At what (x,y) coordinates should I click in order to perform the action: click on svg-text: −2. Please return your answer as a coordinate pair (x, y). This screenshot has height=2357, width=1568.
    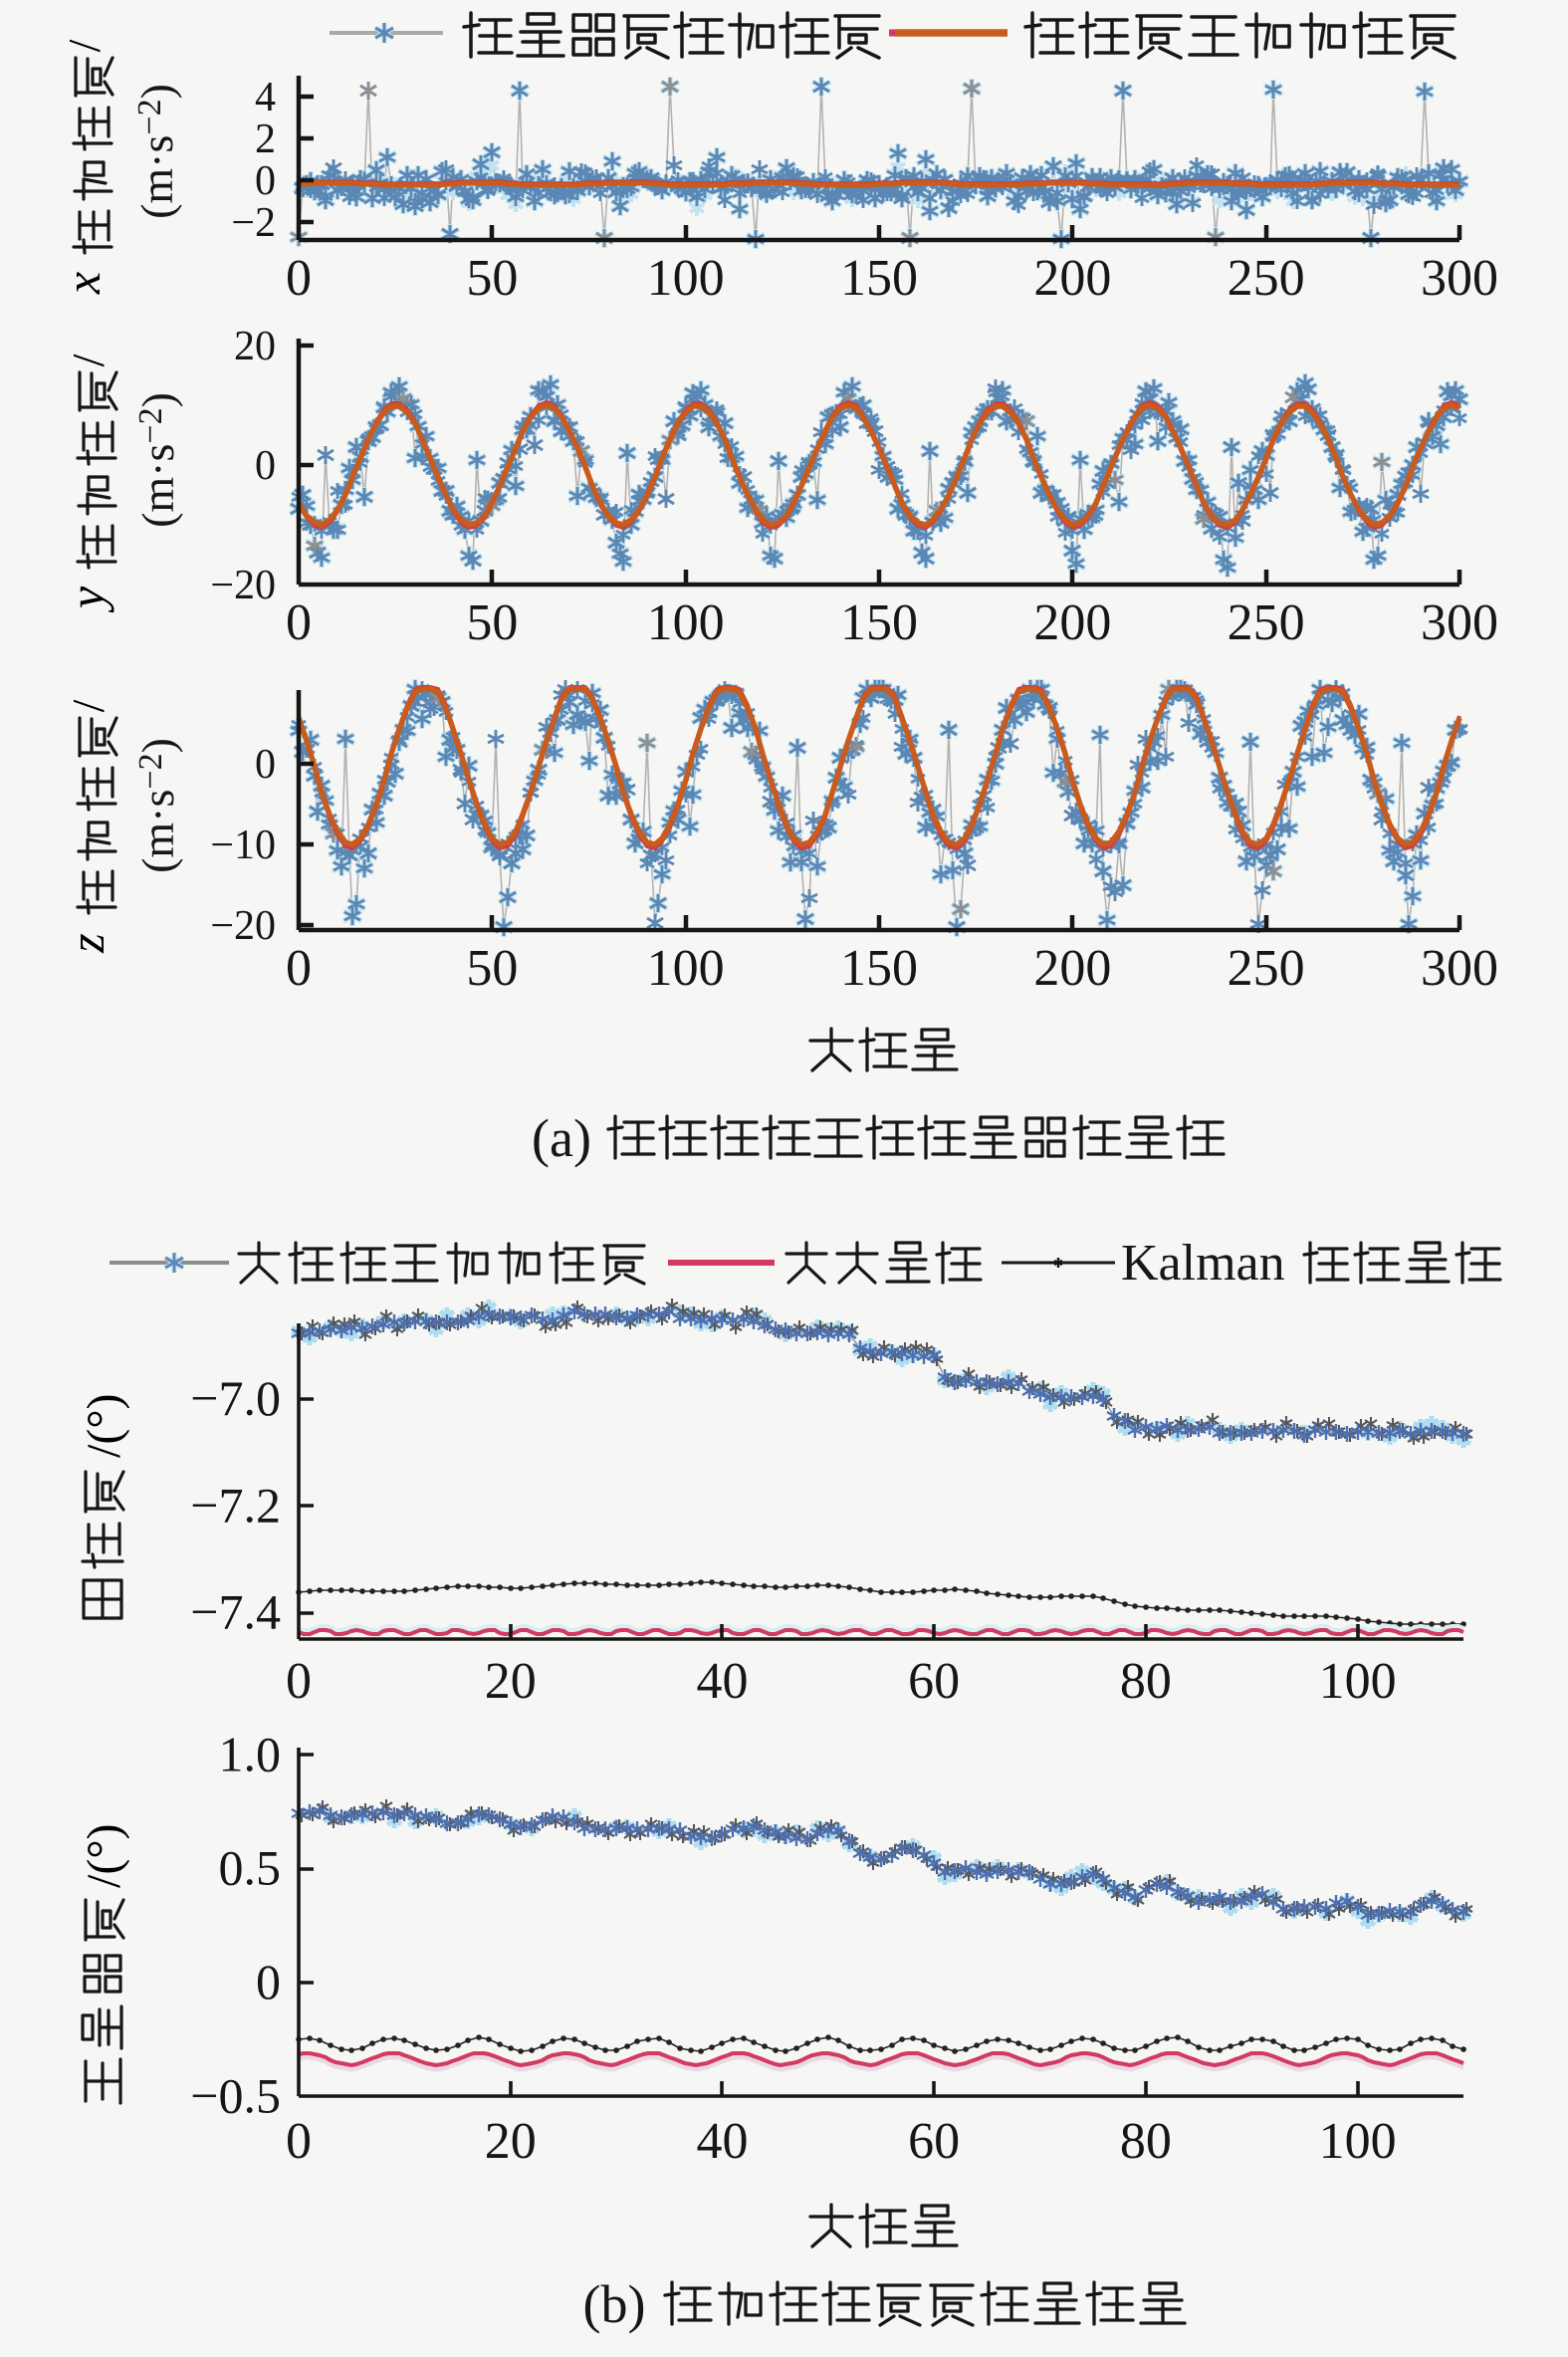
    Looking at the image, I should click on (253, 223).